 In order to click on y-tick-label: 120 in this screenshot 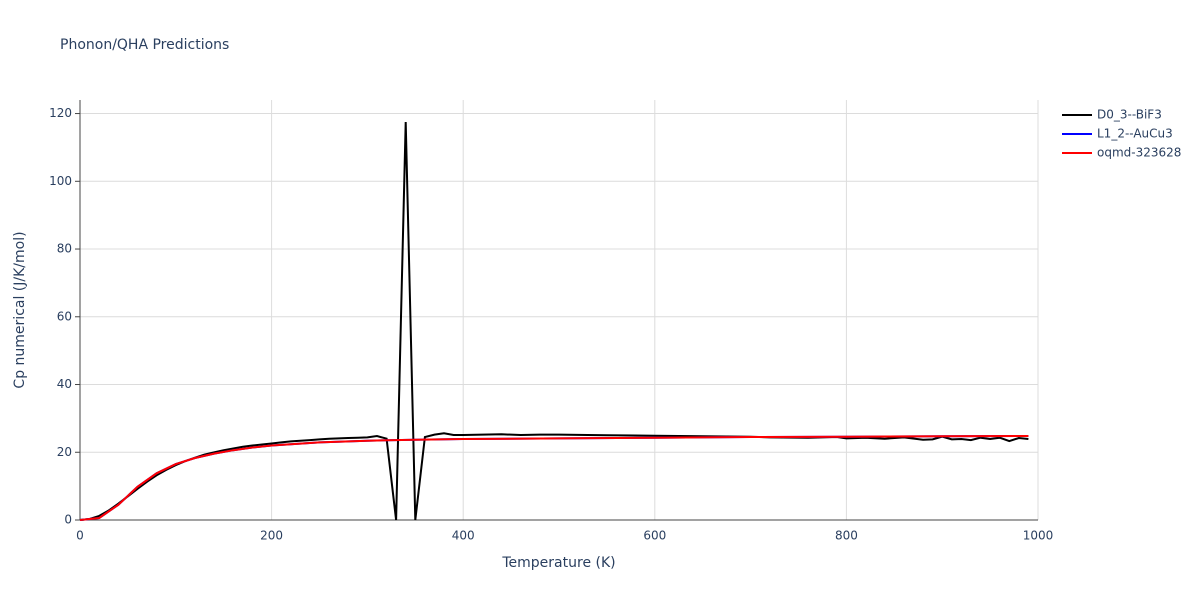, I will do `click(60, 113)`.